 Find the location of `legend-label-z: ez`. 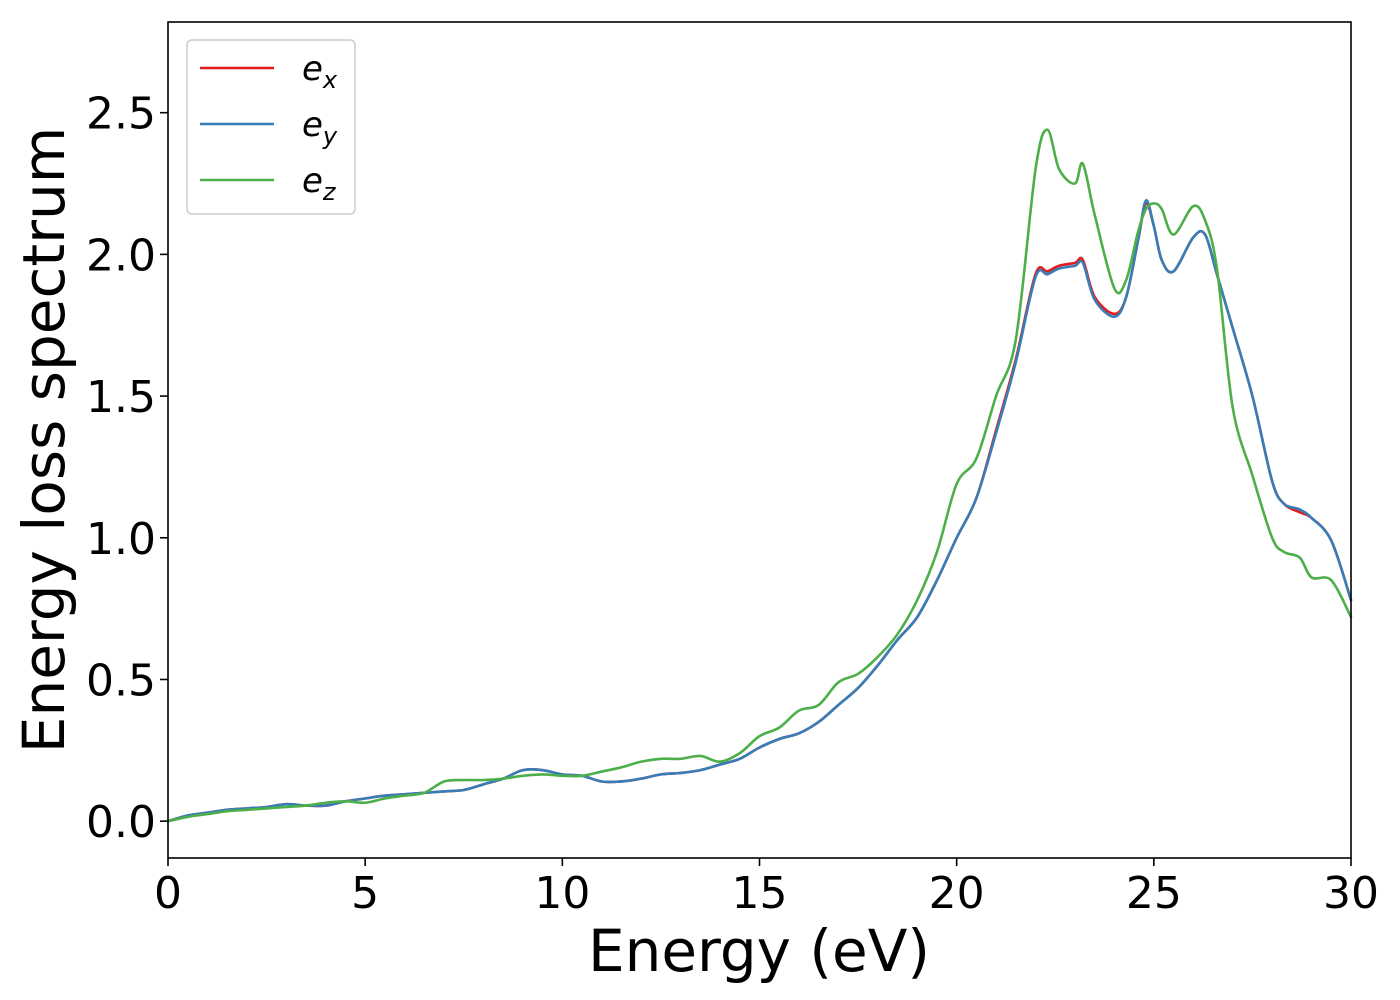

legend-label-z: ez is located at coordinates (319, 183).